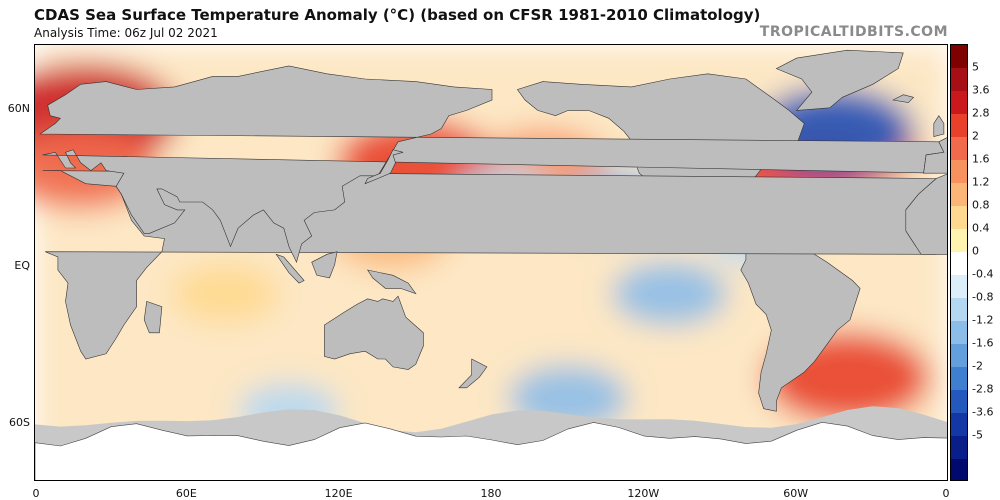 The image size is (1000, 500). I want to click on colorbar-label-13: -2, so click(977, 366).